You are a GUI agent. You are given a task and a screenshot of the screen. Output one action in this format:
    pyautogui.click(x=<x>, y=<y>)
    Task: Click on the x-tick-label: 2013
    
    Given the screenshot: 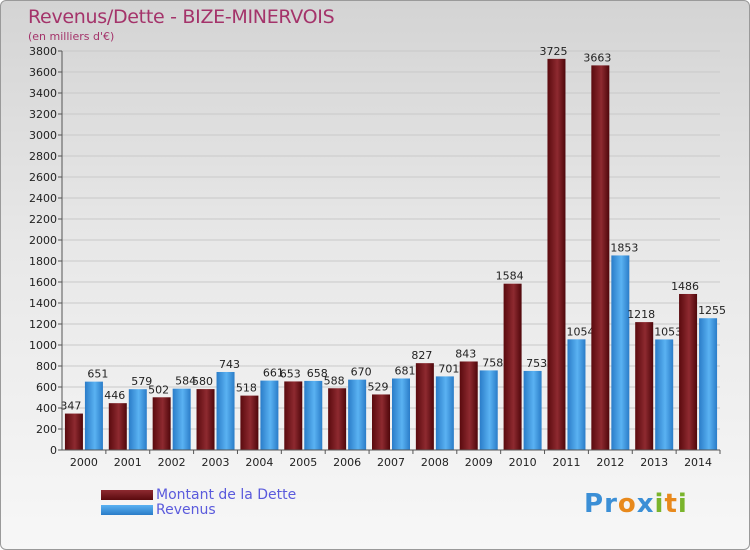 What is the action you would take?
    pyautogui.click(x=654, y=462)
    